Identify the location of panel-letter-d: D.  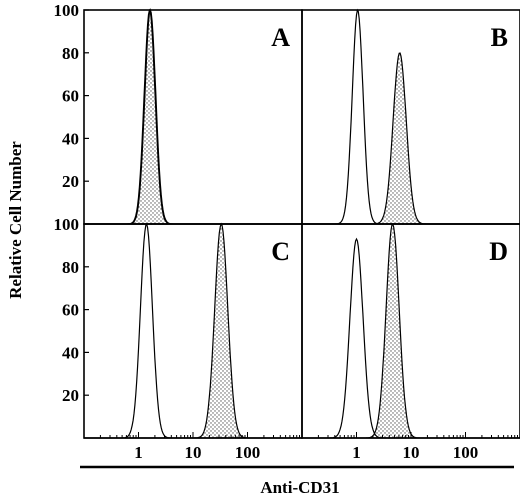
(498, 251).